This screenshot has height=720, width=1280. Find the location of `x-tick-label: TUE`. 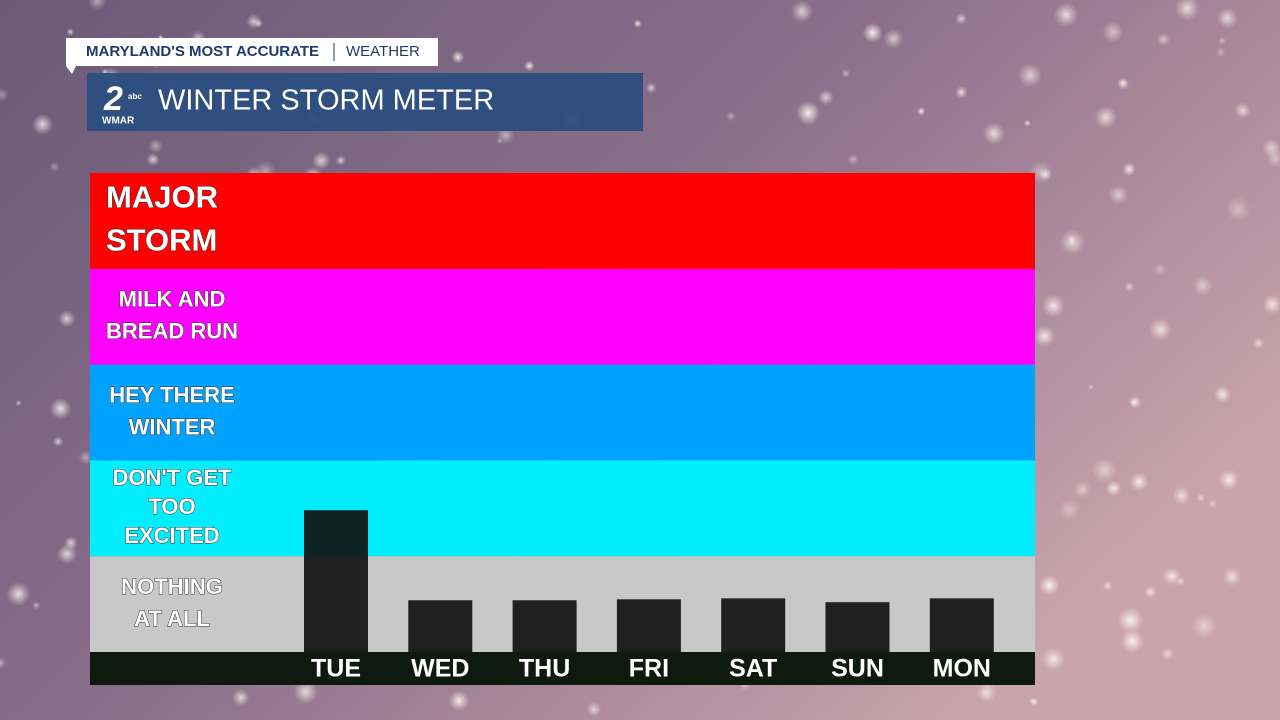

x-tick-label: TUE is located at coordinates (336, 669).